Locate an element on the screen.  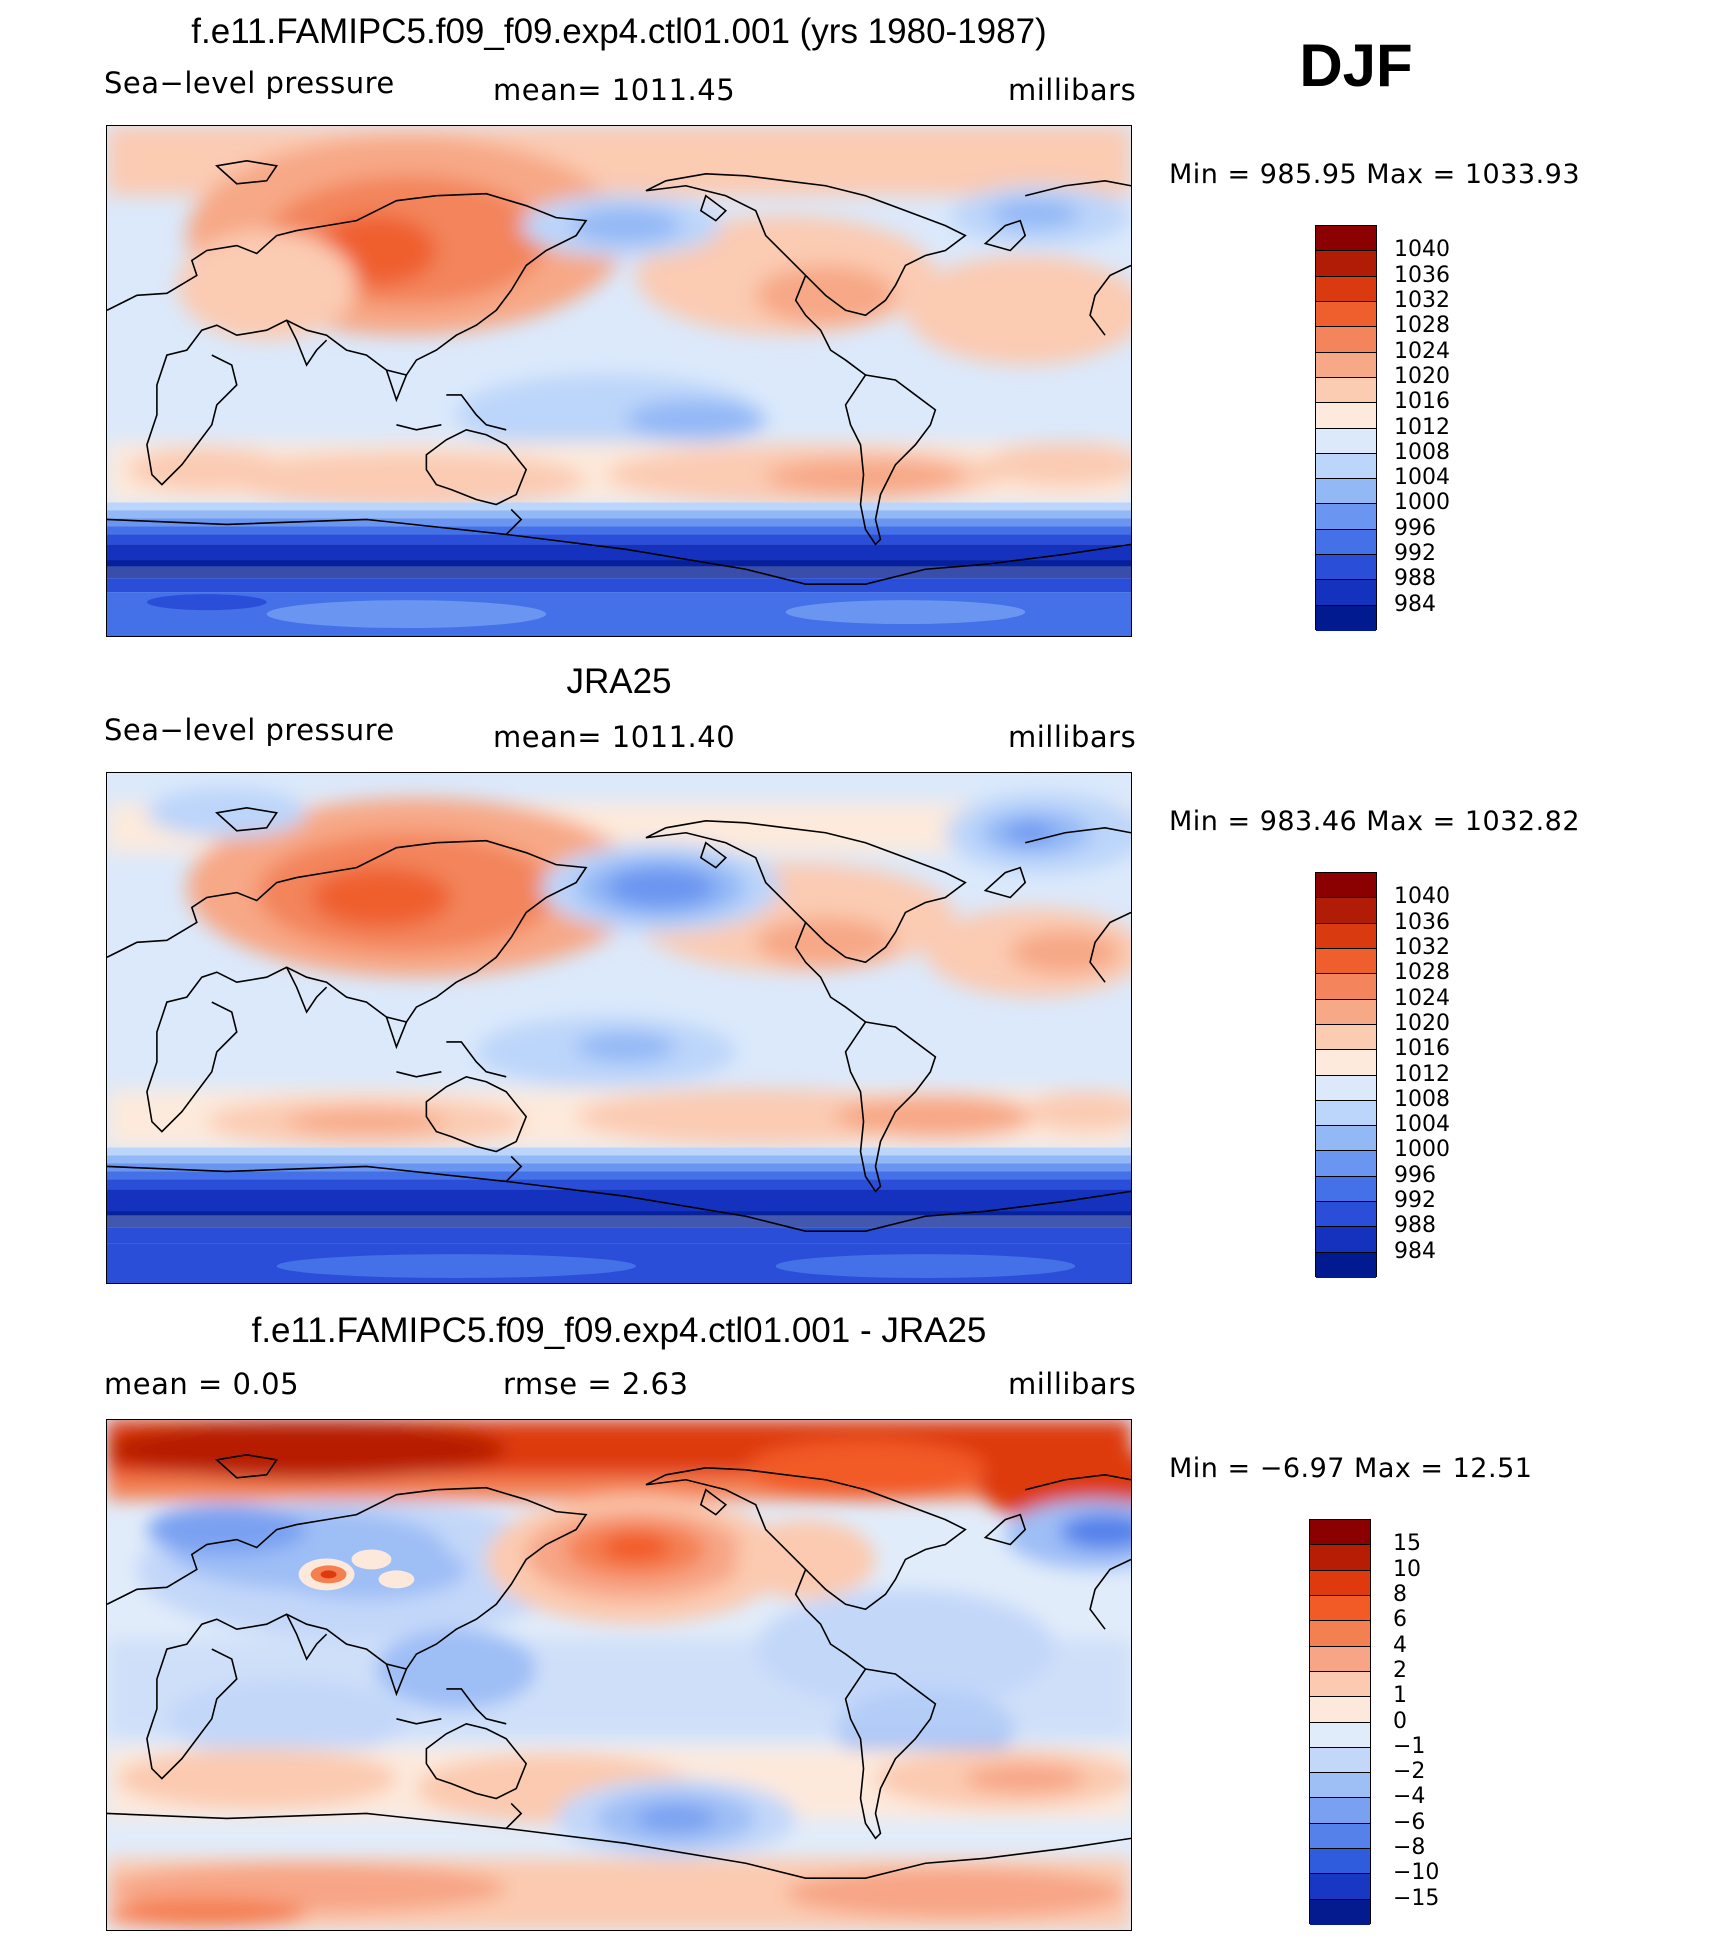
colorbar-tick-label: 1032 is located at coordinates (1422, 300).